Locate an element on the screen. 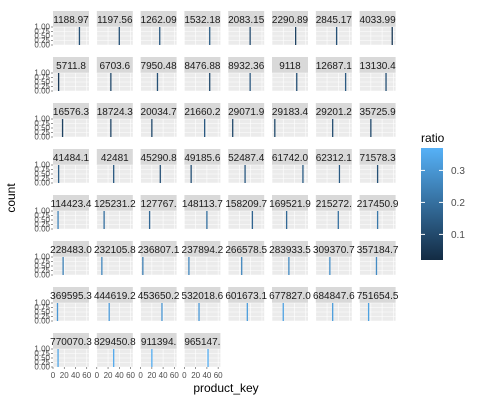 This screenshot has height=403, width=492. legend: ratio 0.1 0.2 0.3 is located at coordinates (443, 195).